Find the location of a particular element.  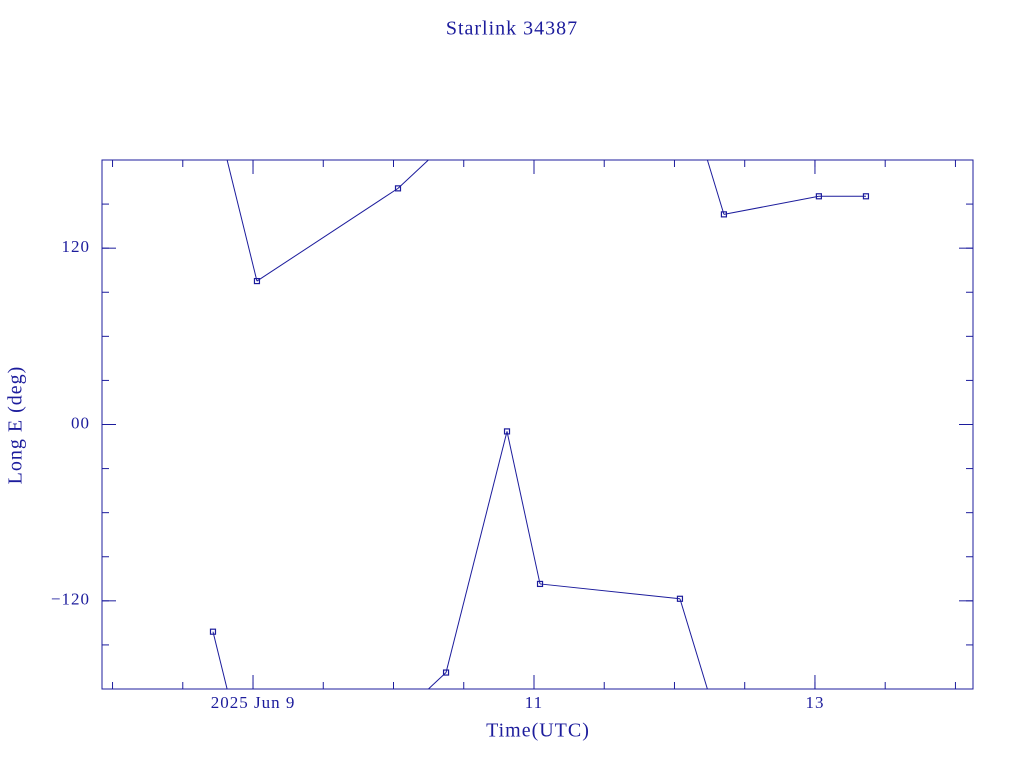

chart-title: Starlink 34387 is located at coordinates (512, 29).